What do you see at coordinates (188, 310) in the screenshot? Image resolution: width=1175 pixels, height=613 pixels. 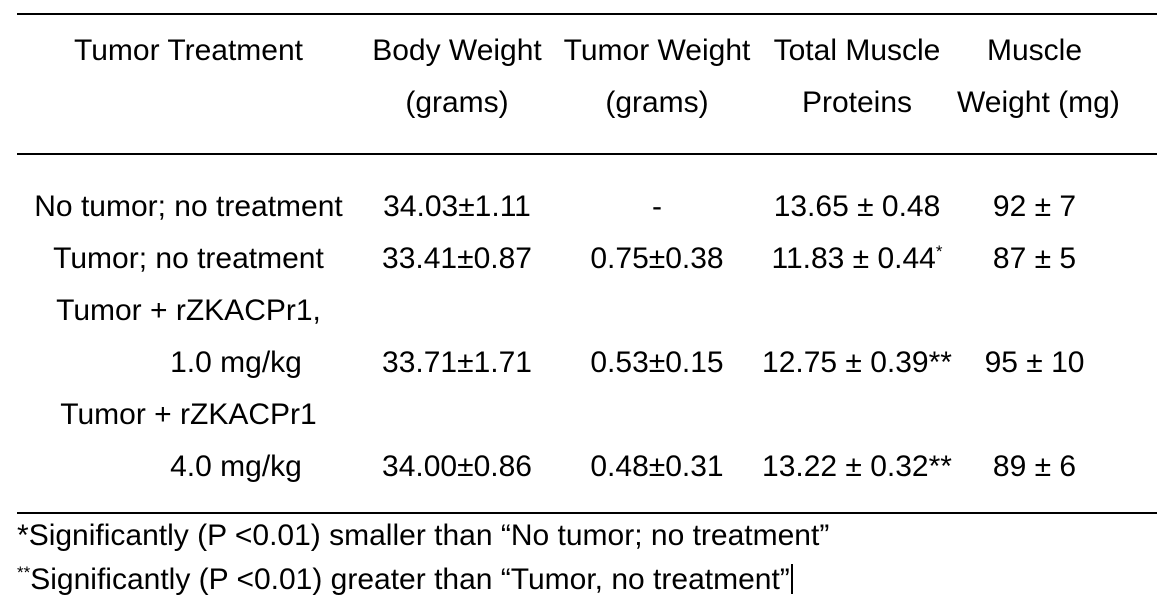 I see `cell-treatment-group: Tumor + rZKACPr1,` at bounding box center [188, 310].